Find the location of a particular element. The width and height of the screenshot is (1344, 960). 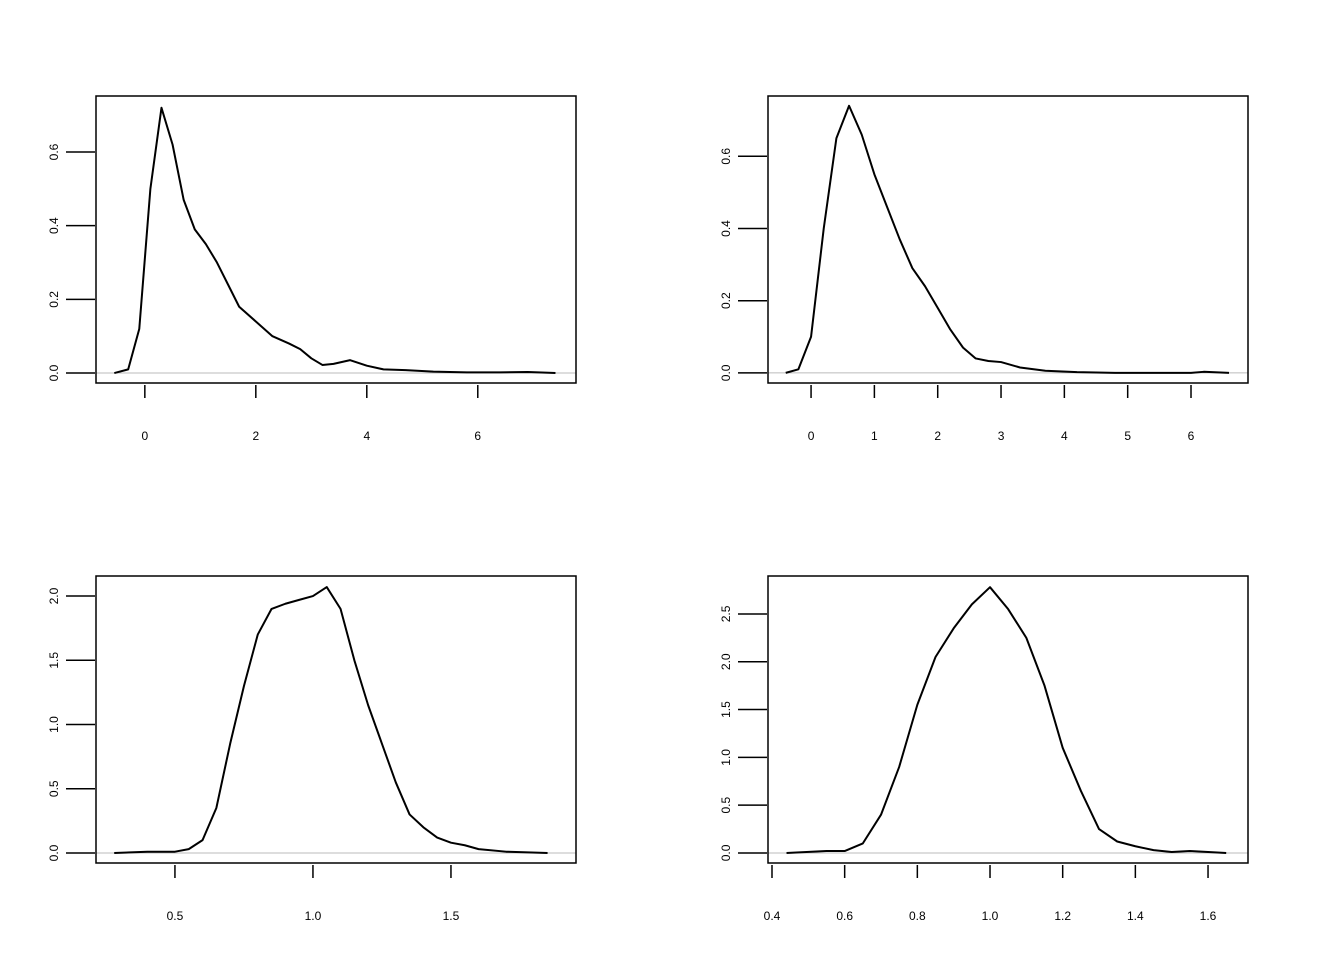

x-tick-label: 0.5 is located at coordinates (175, 916).